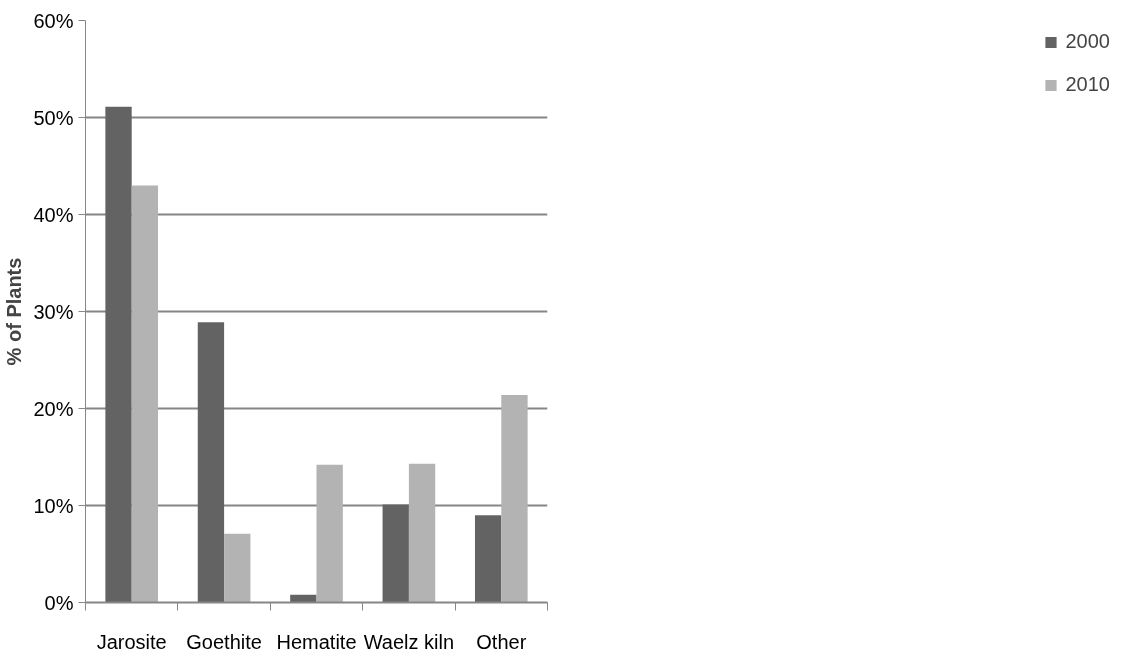 The height and width of the screenshot is (663, 1131). I want to click on legend-label: 2010, so click(1087, 84).